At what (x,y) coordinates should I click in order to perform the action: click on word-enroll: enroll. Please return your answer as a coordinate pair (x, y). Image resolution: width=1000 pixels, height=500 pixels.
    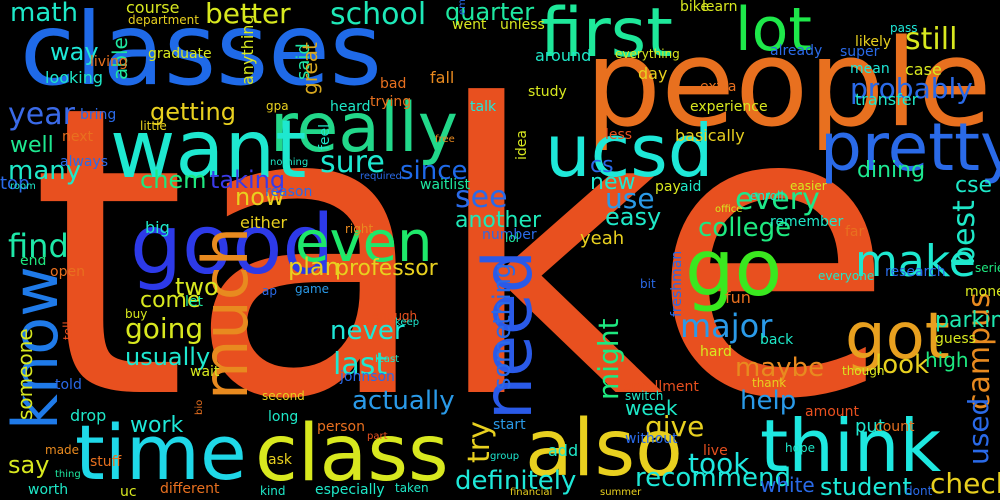
    Looking at the image, I should click on (767, 196).